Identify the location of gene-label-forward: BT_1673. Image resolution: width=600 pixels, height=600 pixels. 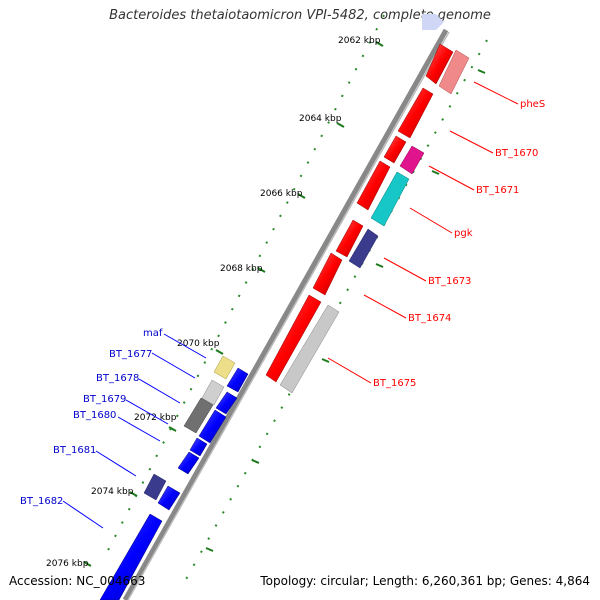
(449, 281).